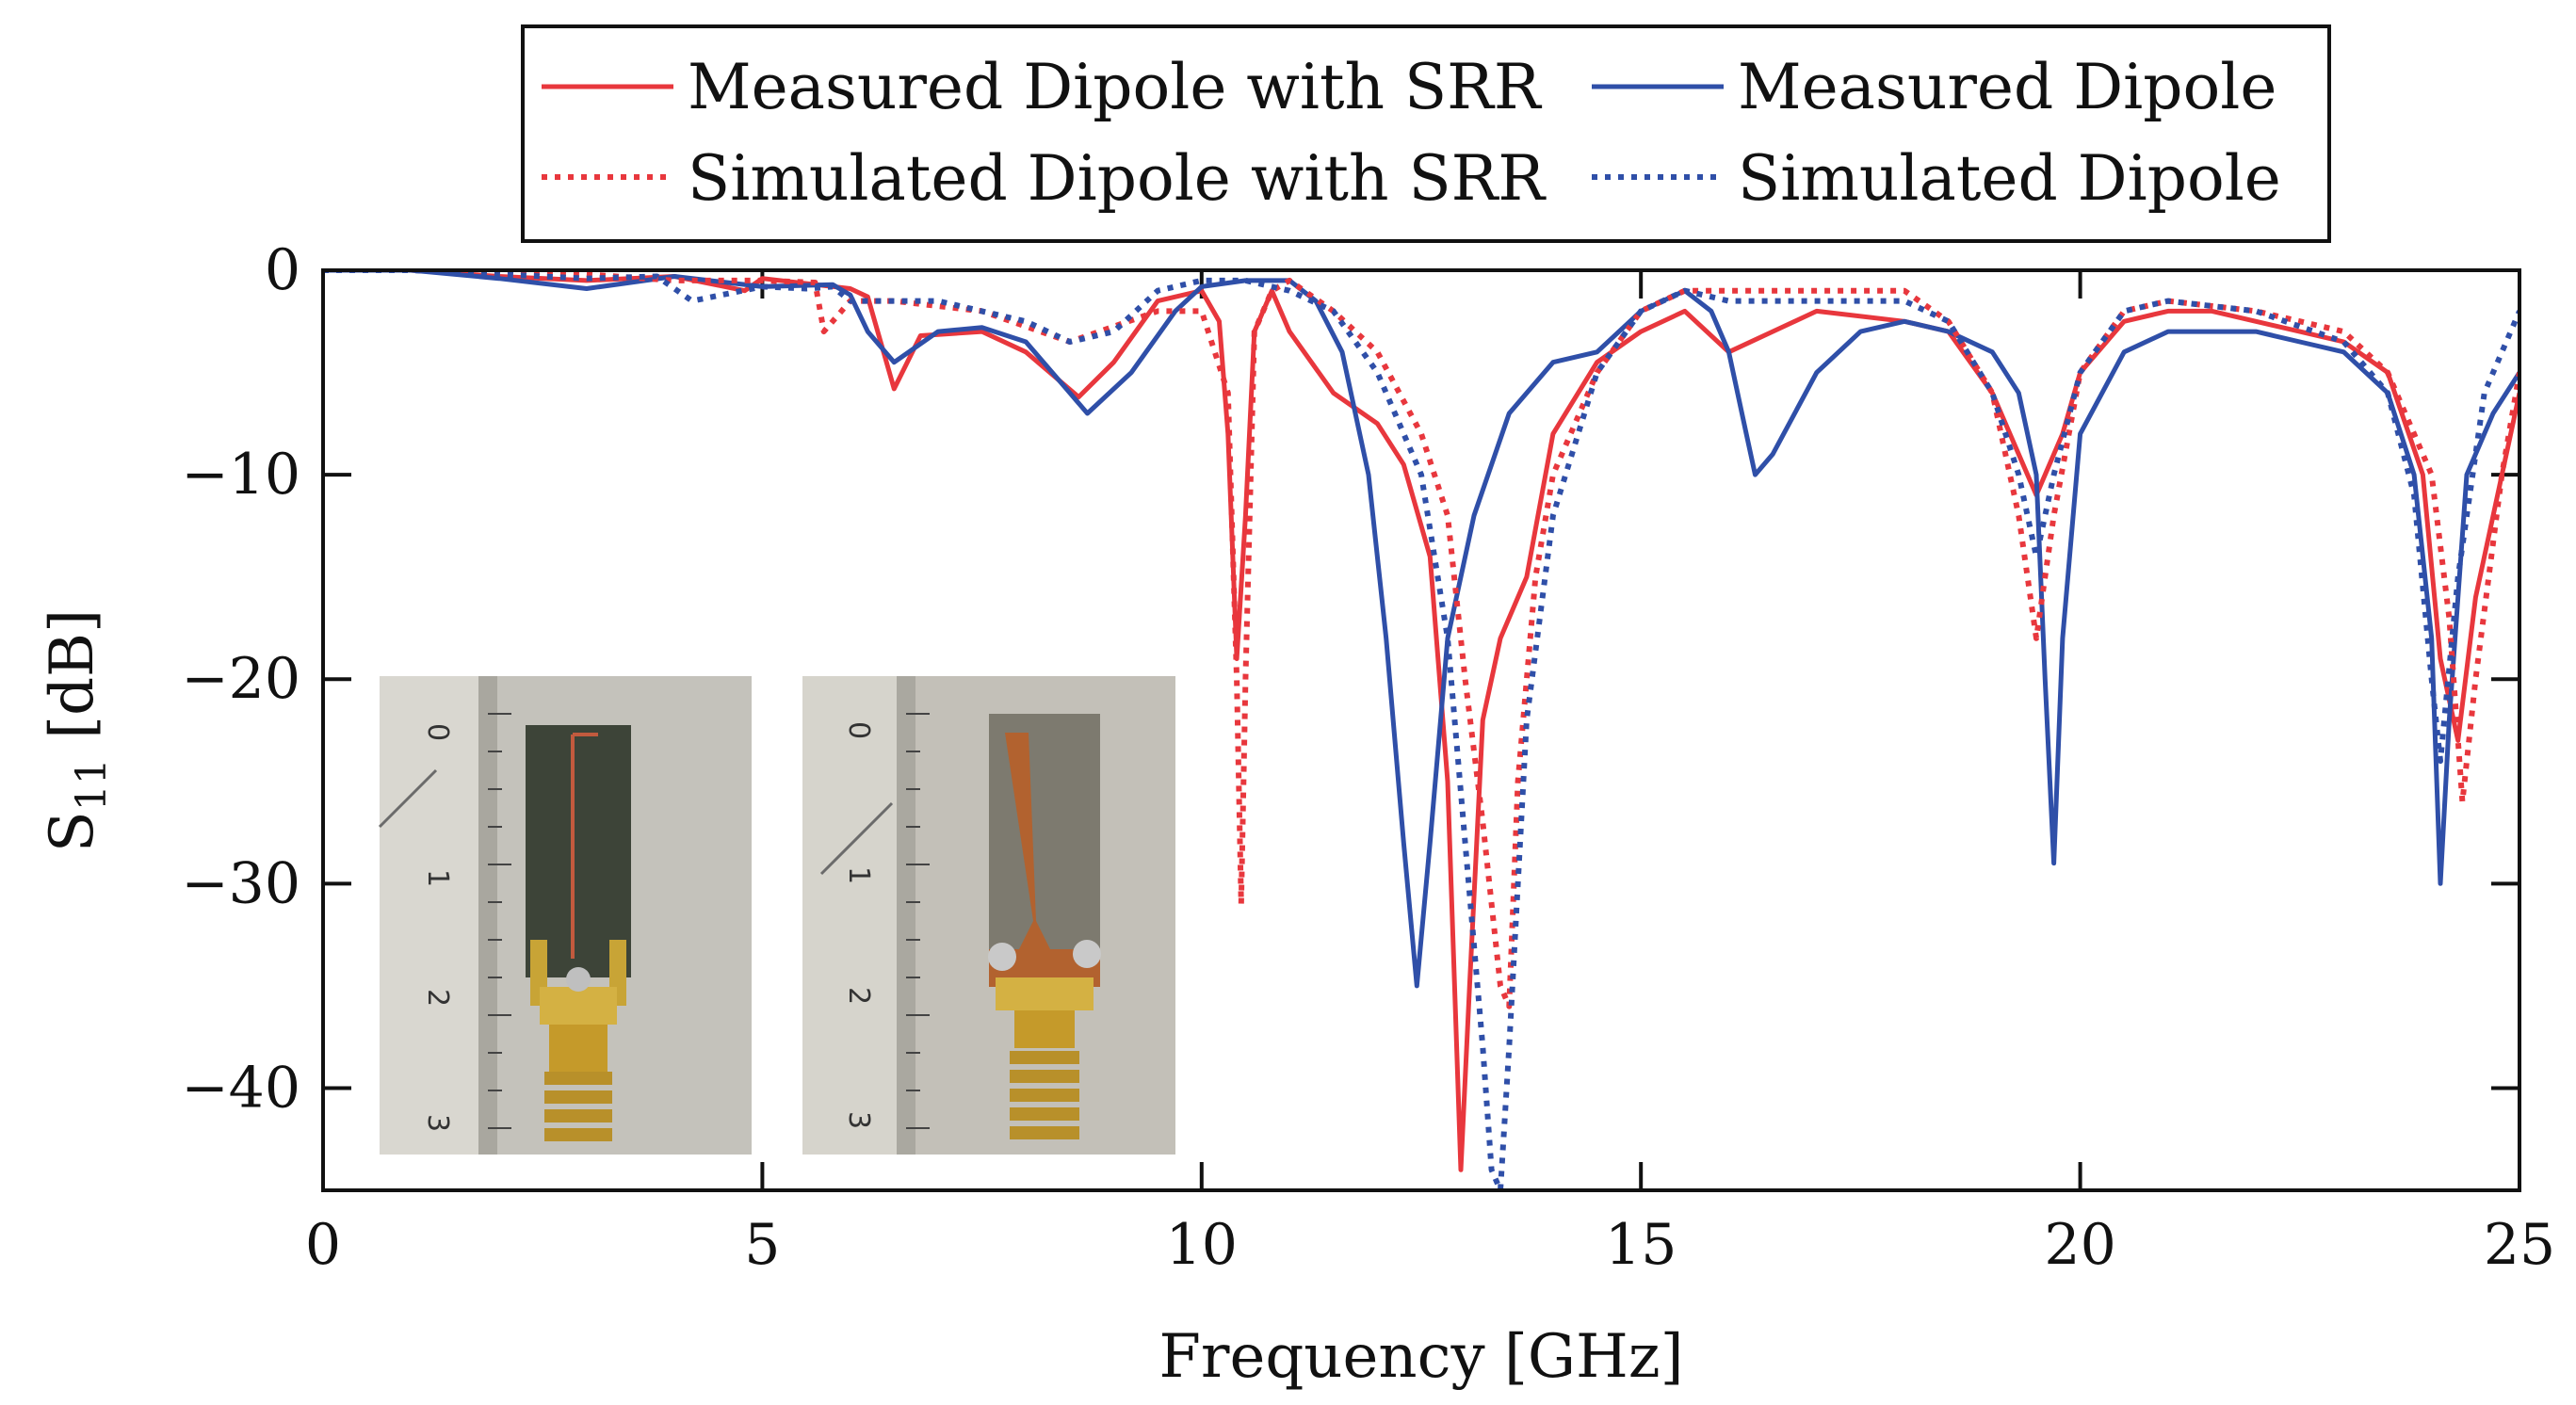 The width and height of the screenshot is (2576, 1405). I want to click on legend-label-measured-srr: Measured Dipole with SRR, so click(1115, 87).